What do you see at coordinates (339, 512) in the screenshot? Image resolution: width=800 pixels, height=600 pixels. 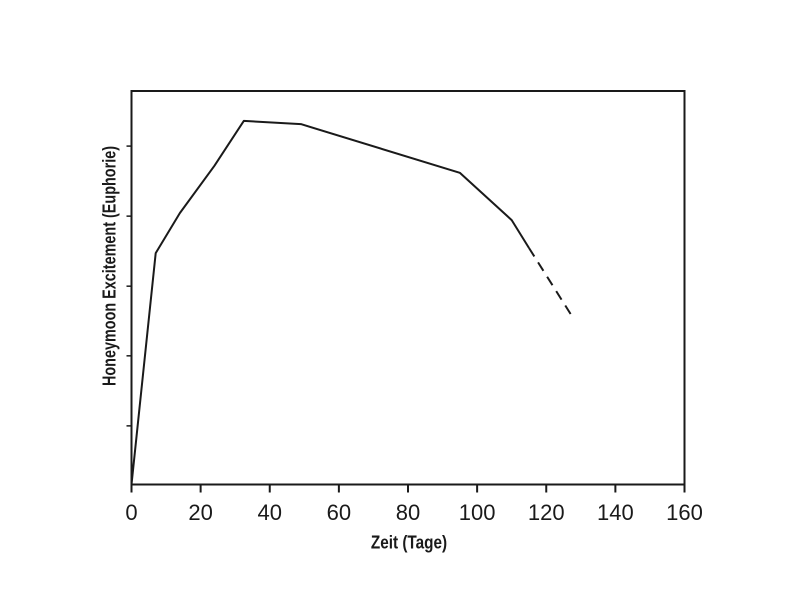 I see `x-tick-label: 60` at bounding box center [339, 512].